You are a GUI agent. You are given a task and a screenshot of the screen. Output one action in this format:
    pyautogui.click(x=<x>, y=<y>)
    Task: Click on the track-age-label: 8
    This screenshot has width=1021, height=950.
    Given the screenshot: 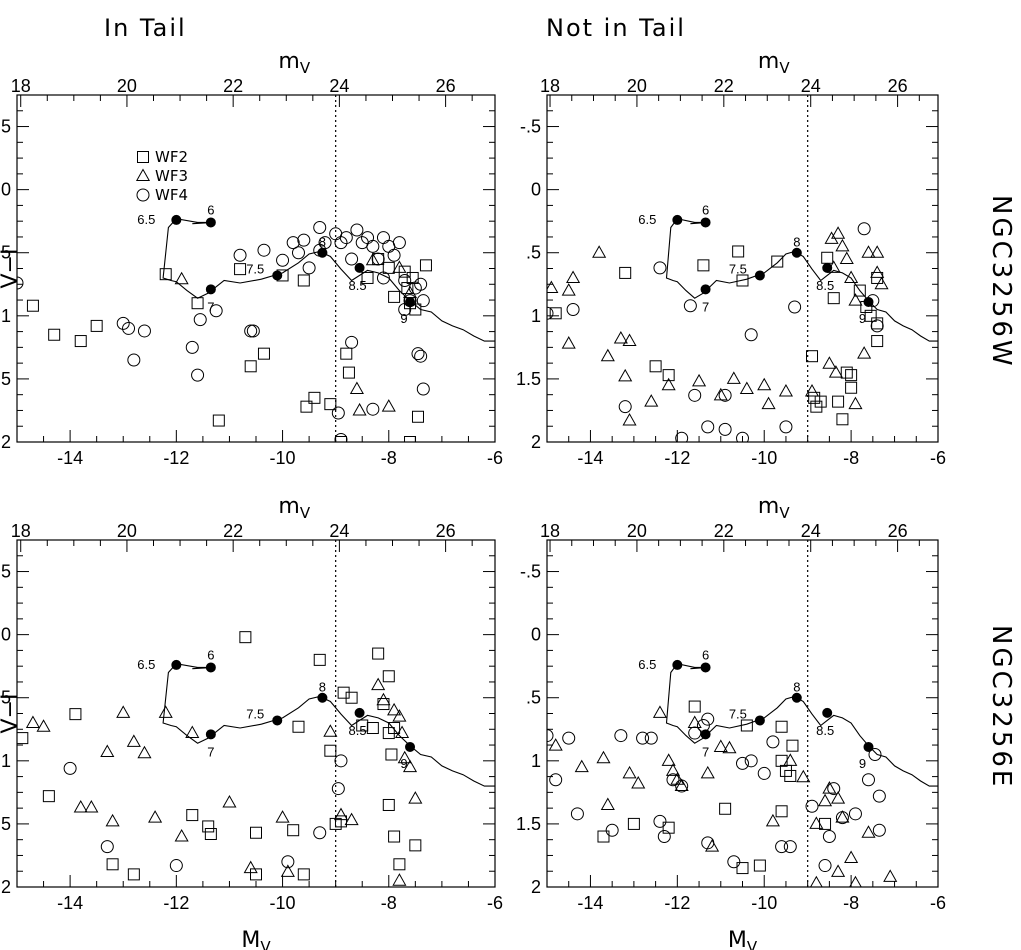 What is the action you would take?
    pyautogui.click(x=322, y=242)
    